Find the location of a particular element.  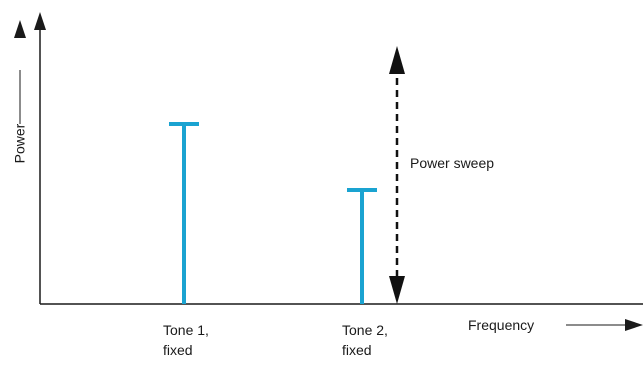

tone-1-label: Tone 1, is located at coordinates (186, 330).